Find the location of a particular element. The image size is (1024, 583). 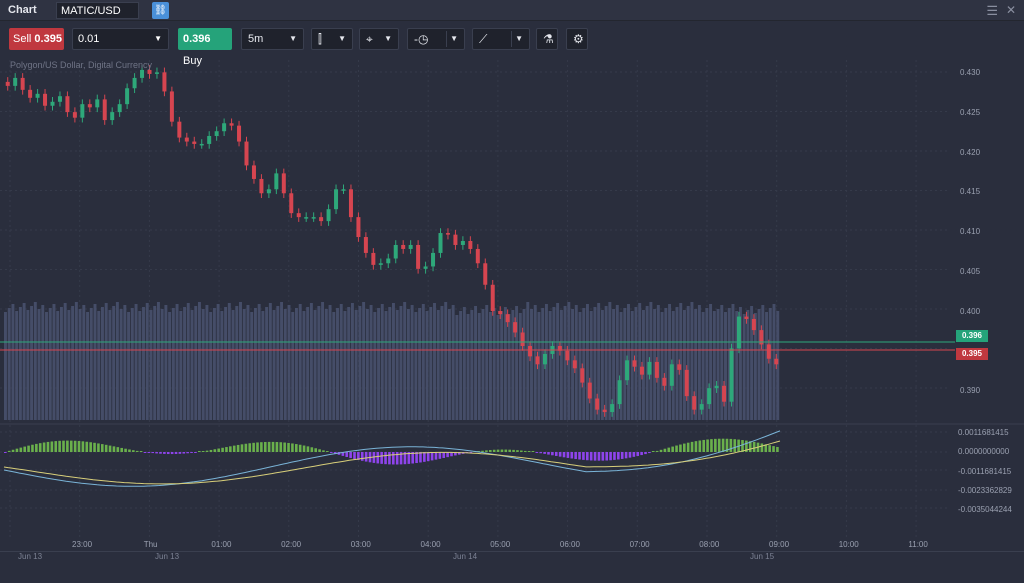

menu-icon: ☰ is located at coordinates (992, 10).